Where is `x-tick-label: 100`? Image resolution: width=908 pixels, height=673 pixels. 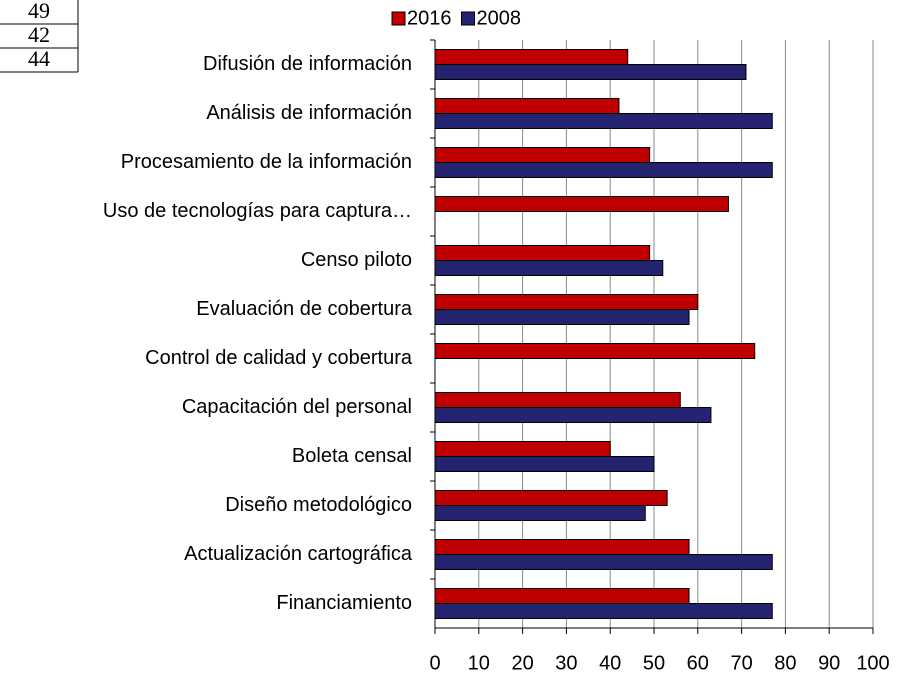
x-tick-label: 100 is located at coordinates (872, 662).